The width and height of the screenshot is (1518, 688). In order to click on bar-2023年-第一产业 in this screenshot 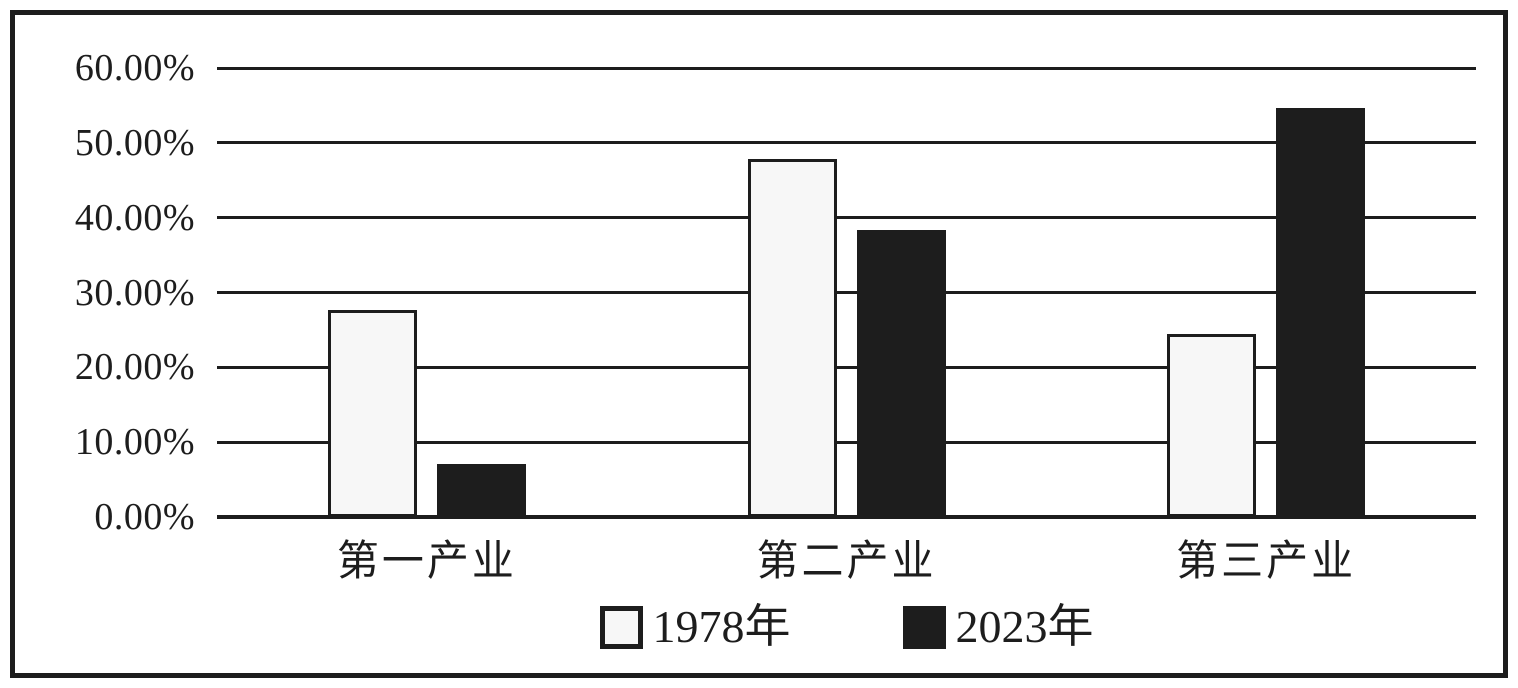, I will do `click(481, 490)`.